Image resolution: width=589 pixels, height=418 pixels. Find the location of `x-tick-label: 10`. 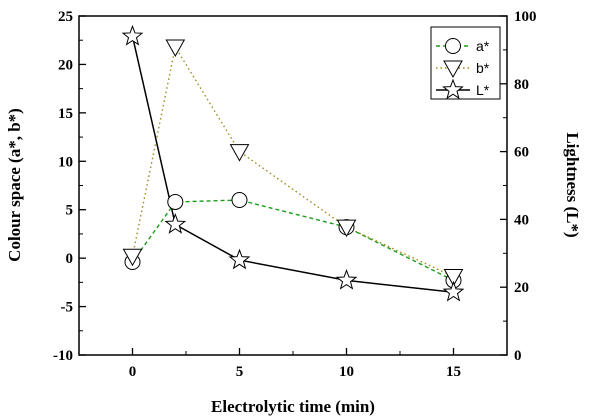

x-tick-label: 10 is located at coordinates (346, 372).